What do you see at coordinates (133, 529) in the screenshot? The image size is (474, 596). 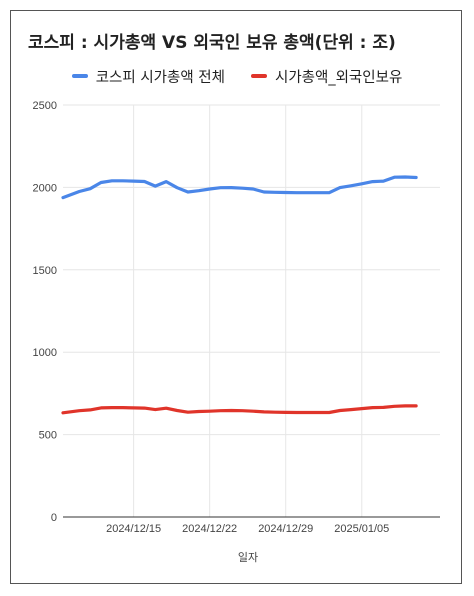 I see `x-tick-label: 2024/12/15` at bounding box center [133, 529].